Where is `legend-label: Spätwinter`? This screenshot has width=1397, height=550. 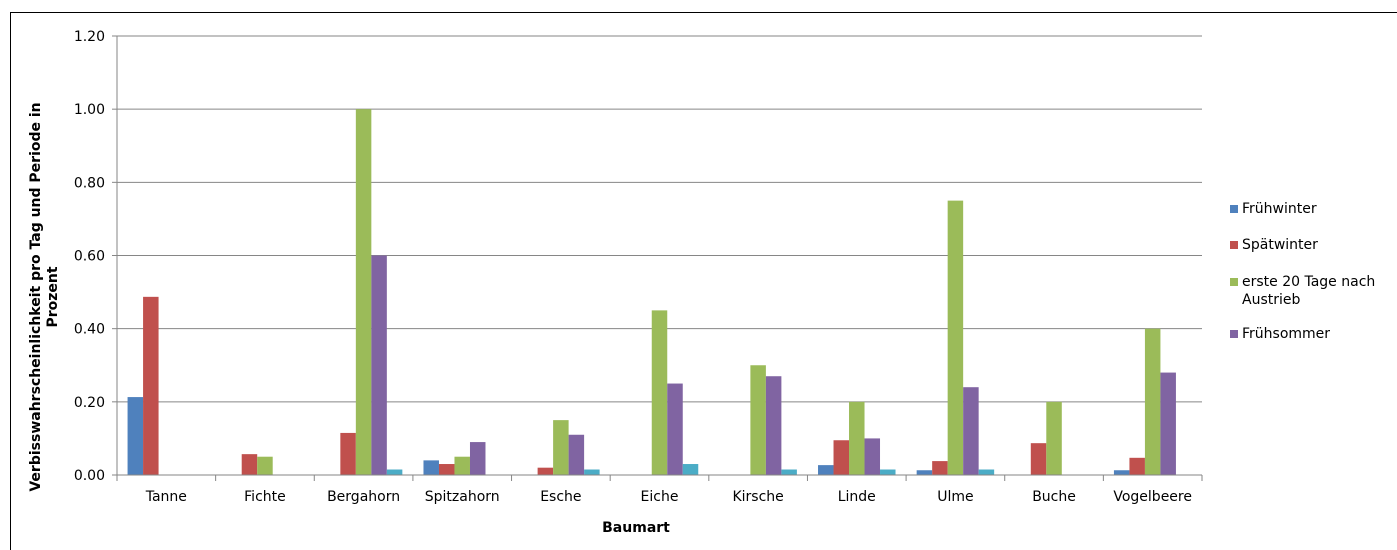
legend-label: Spätwinter is located at coordinates (1280, 245).